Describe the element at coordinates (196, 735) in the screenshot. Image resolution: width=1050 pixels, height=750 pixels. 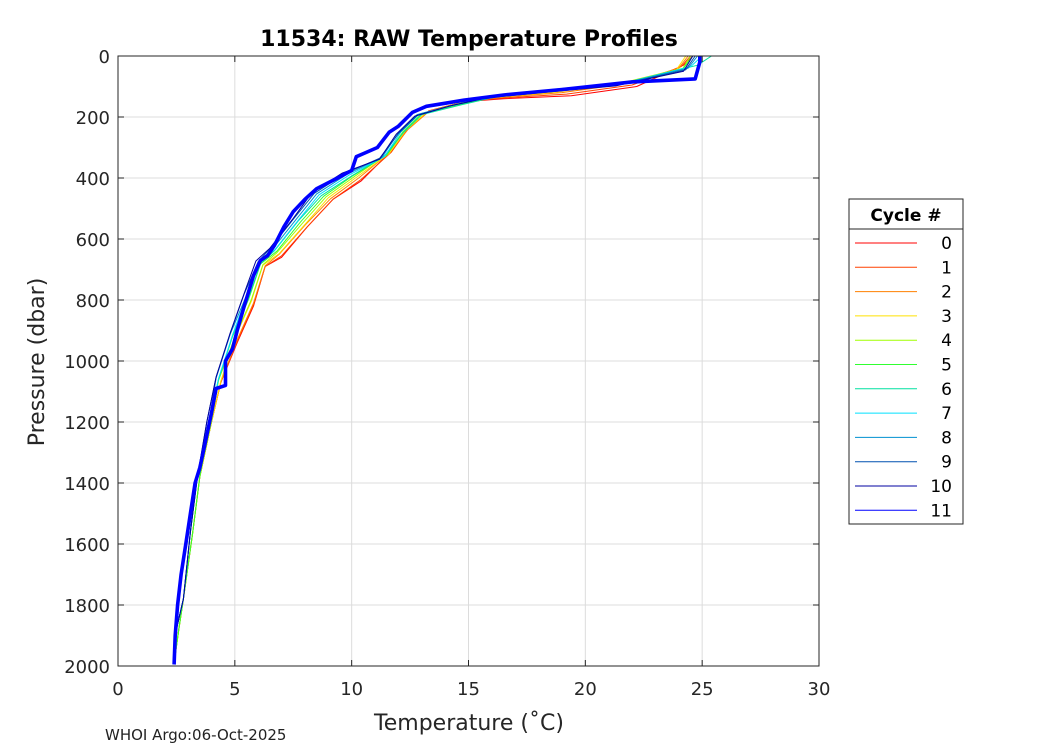
I see `footer-stamp: WHOI Argo:06-Oct-2025` at that location.